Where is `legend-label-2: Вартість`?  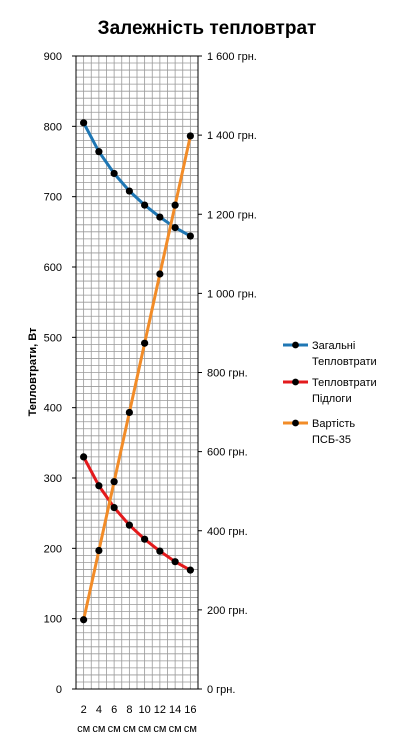
legend-label-2: Вартість is located at coordinates (333, 424).